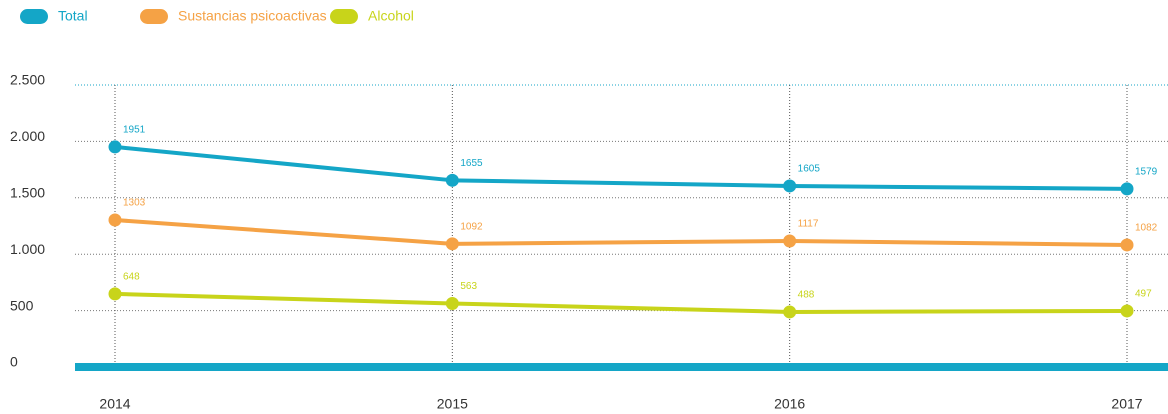 This screenshot has width=1168, height=414. Describe the element at coordinates (621, 367) in the screenshot. I see `baseline` at that location.